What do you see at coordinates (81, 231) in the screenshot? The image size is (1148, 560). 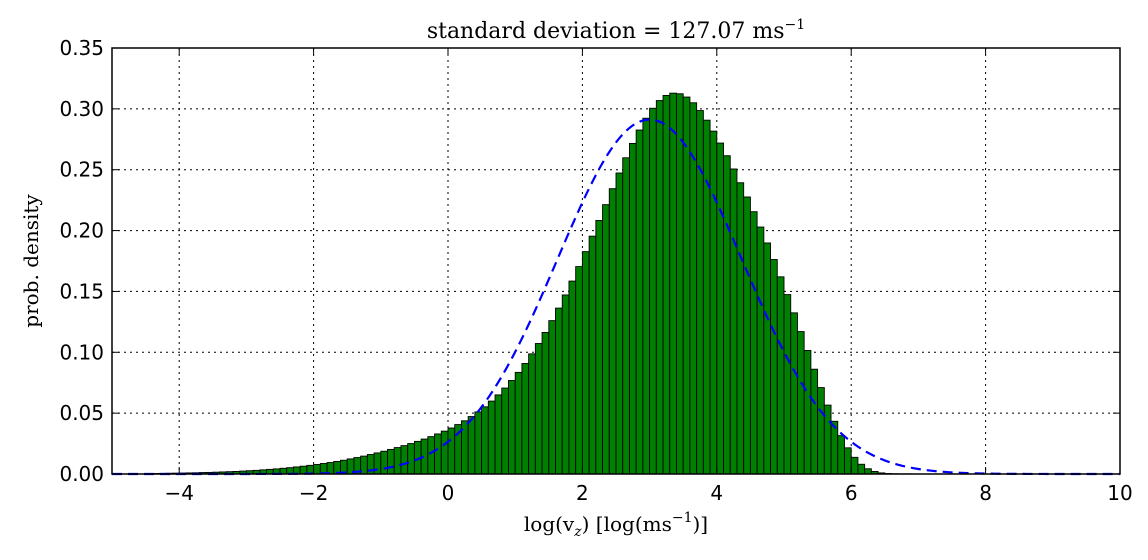 I see `y-tick-label: 0.20` at bounding box center [81, 231].